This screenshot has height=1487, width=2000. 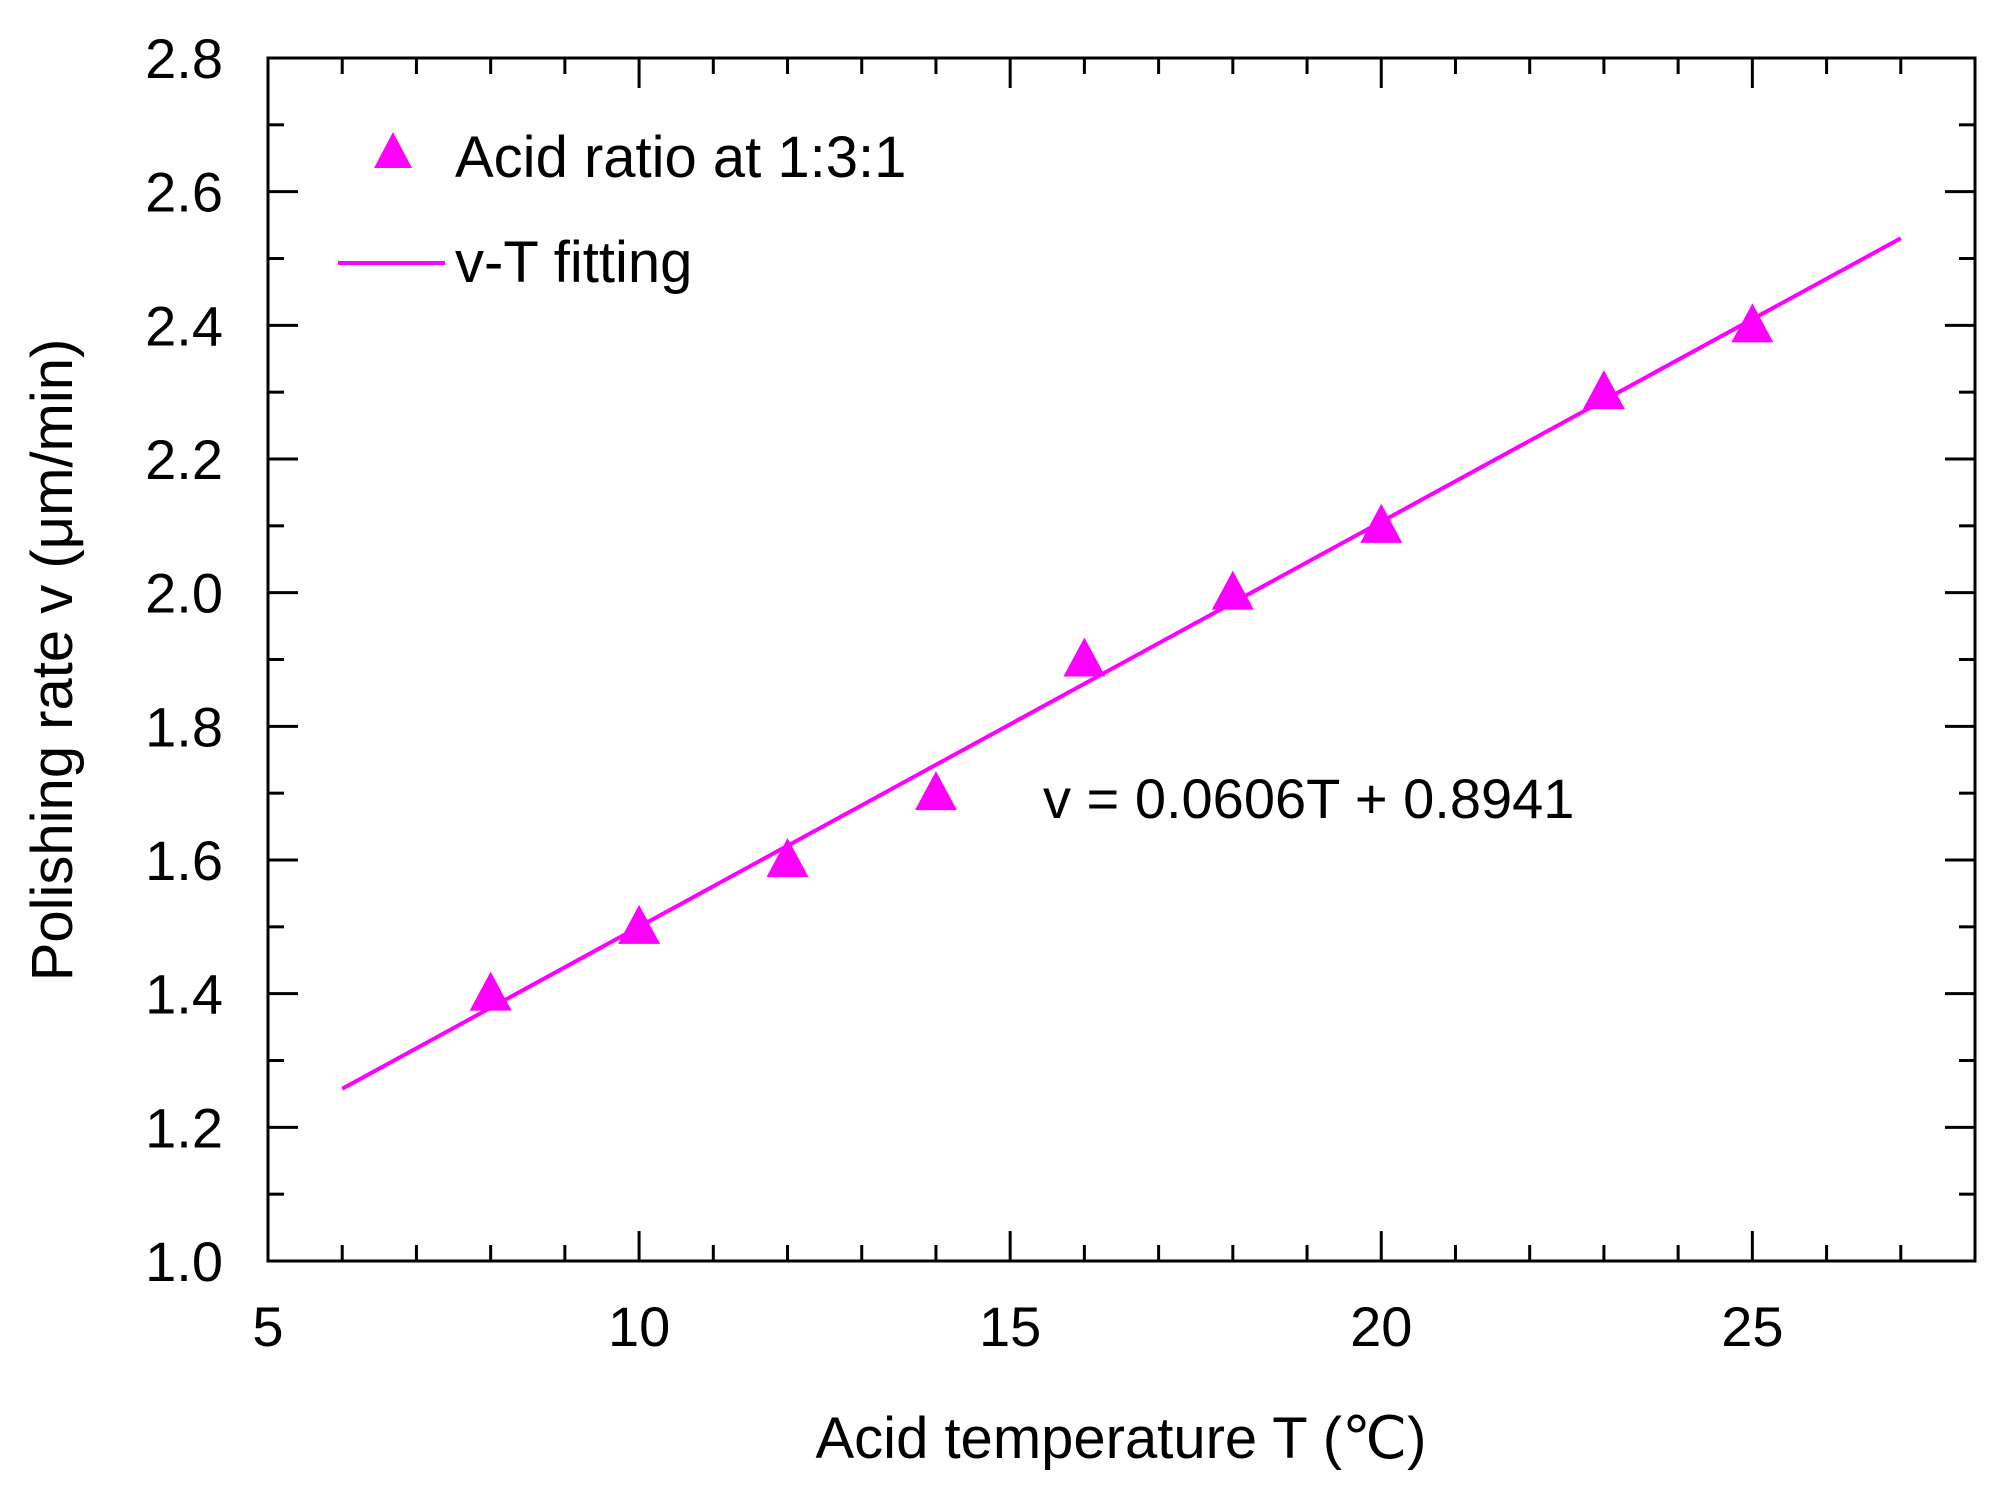 What do you see at coordinates (184, 726) in the screenshot?
I see `y-tick-label: 1.8` at bounding box center [184, 726].